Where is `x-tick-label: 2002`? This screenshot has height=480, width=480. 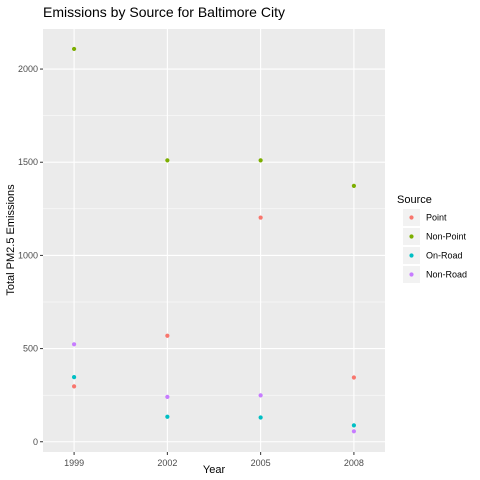 x-tick-label: 2002 is located at coordinates (167, 463).